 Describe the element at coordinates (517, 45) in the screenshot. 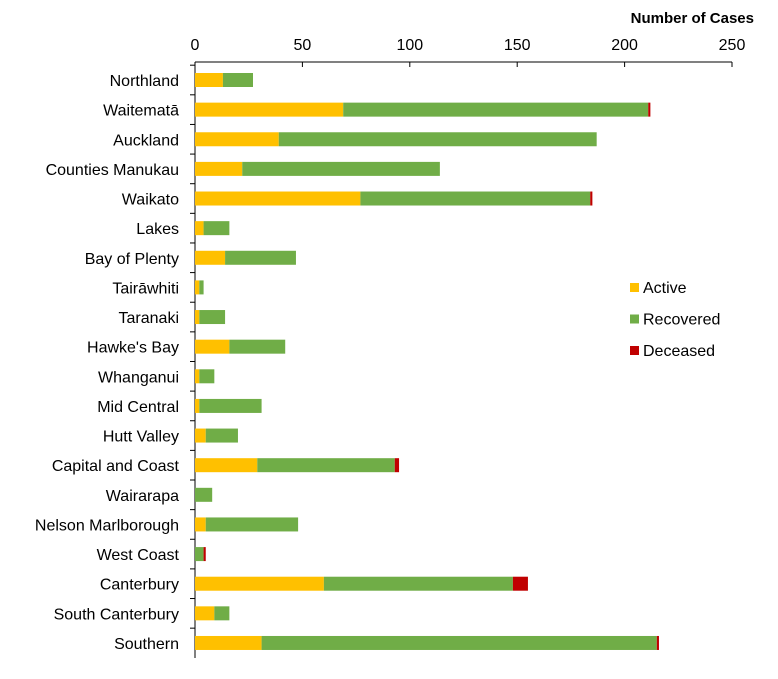

I see `x-tick-label: 150` at that location.